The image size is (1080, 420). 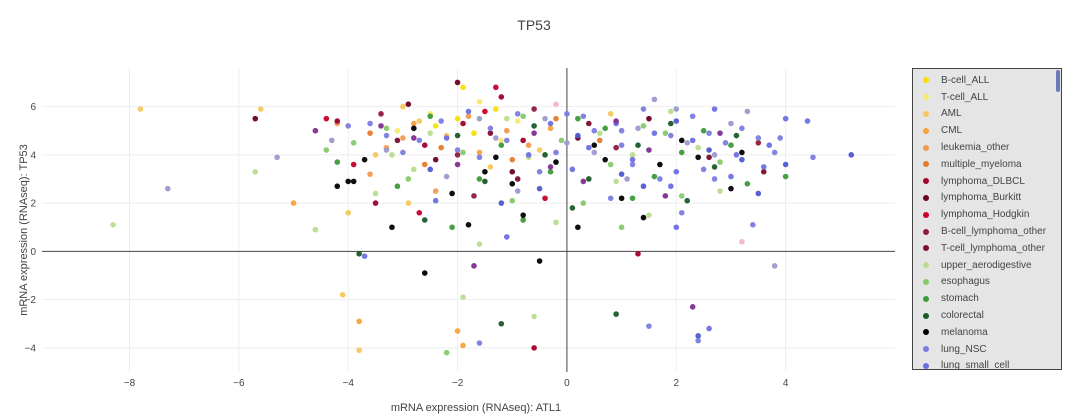 I want to click on legend-item: T-cell_ALL, so click(x=992, y=97).